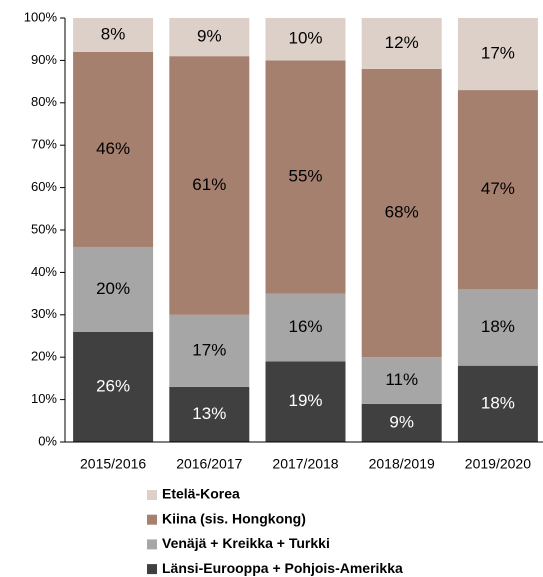 The width and height of the screenshot is (543, 577). I want to click on legend-label: Venäjä + Kreikka + Turkki, so click(246, 543).